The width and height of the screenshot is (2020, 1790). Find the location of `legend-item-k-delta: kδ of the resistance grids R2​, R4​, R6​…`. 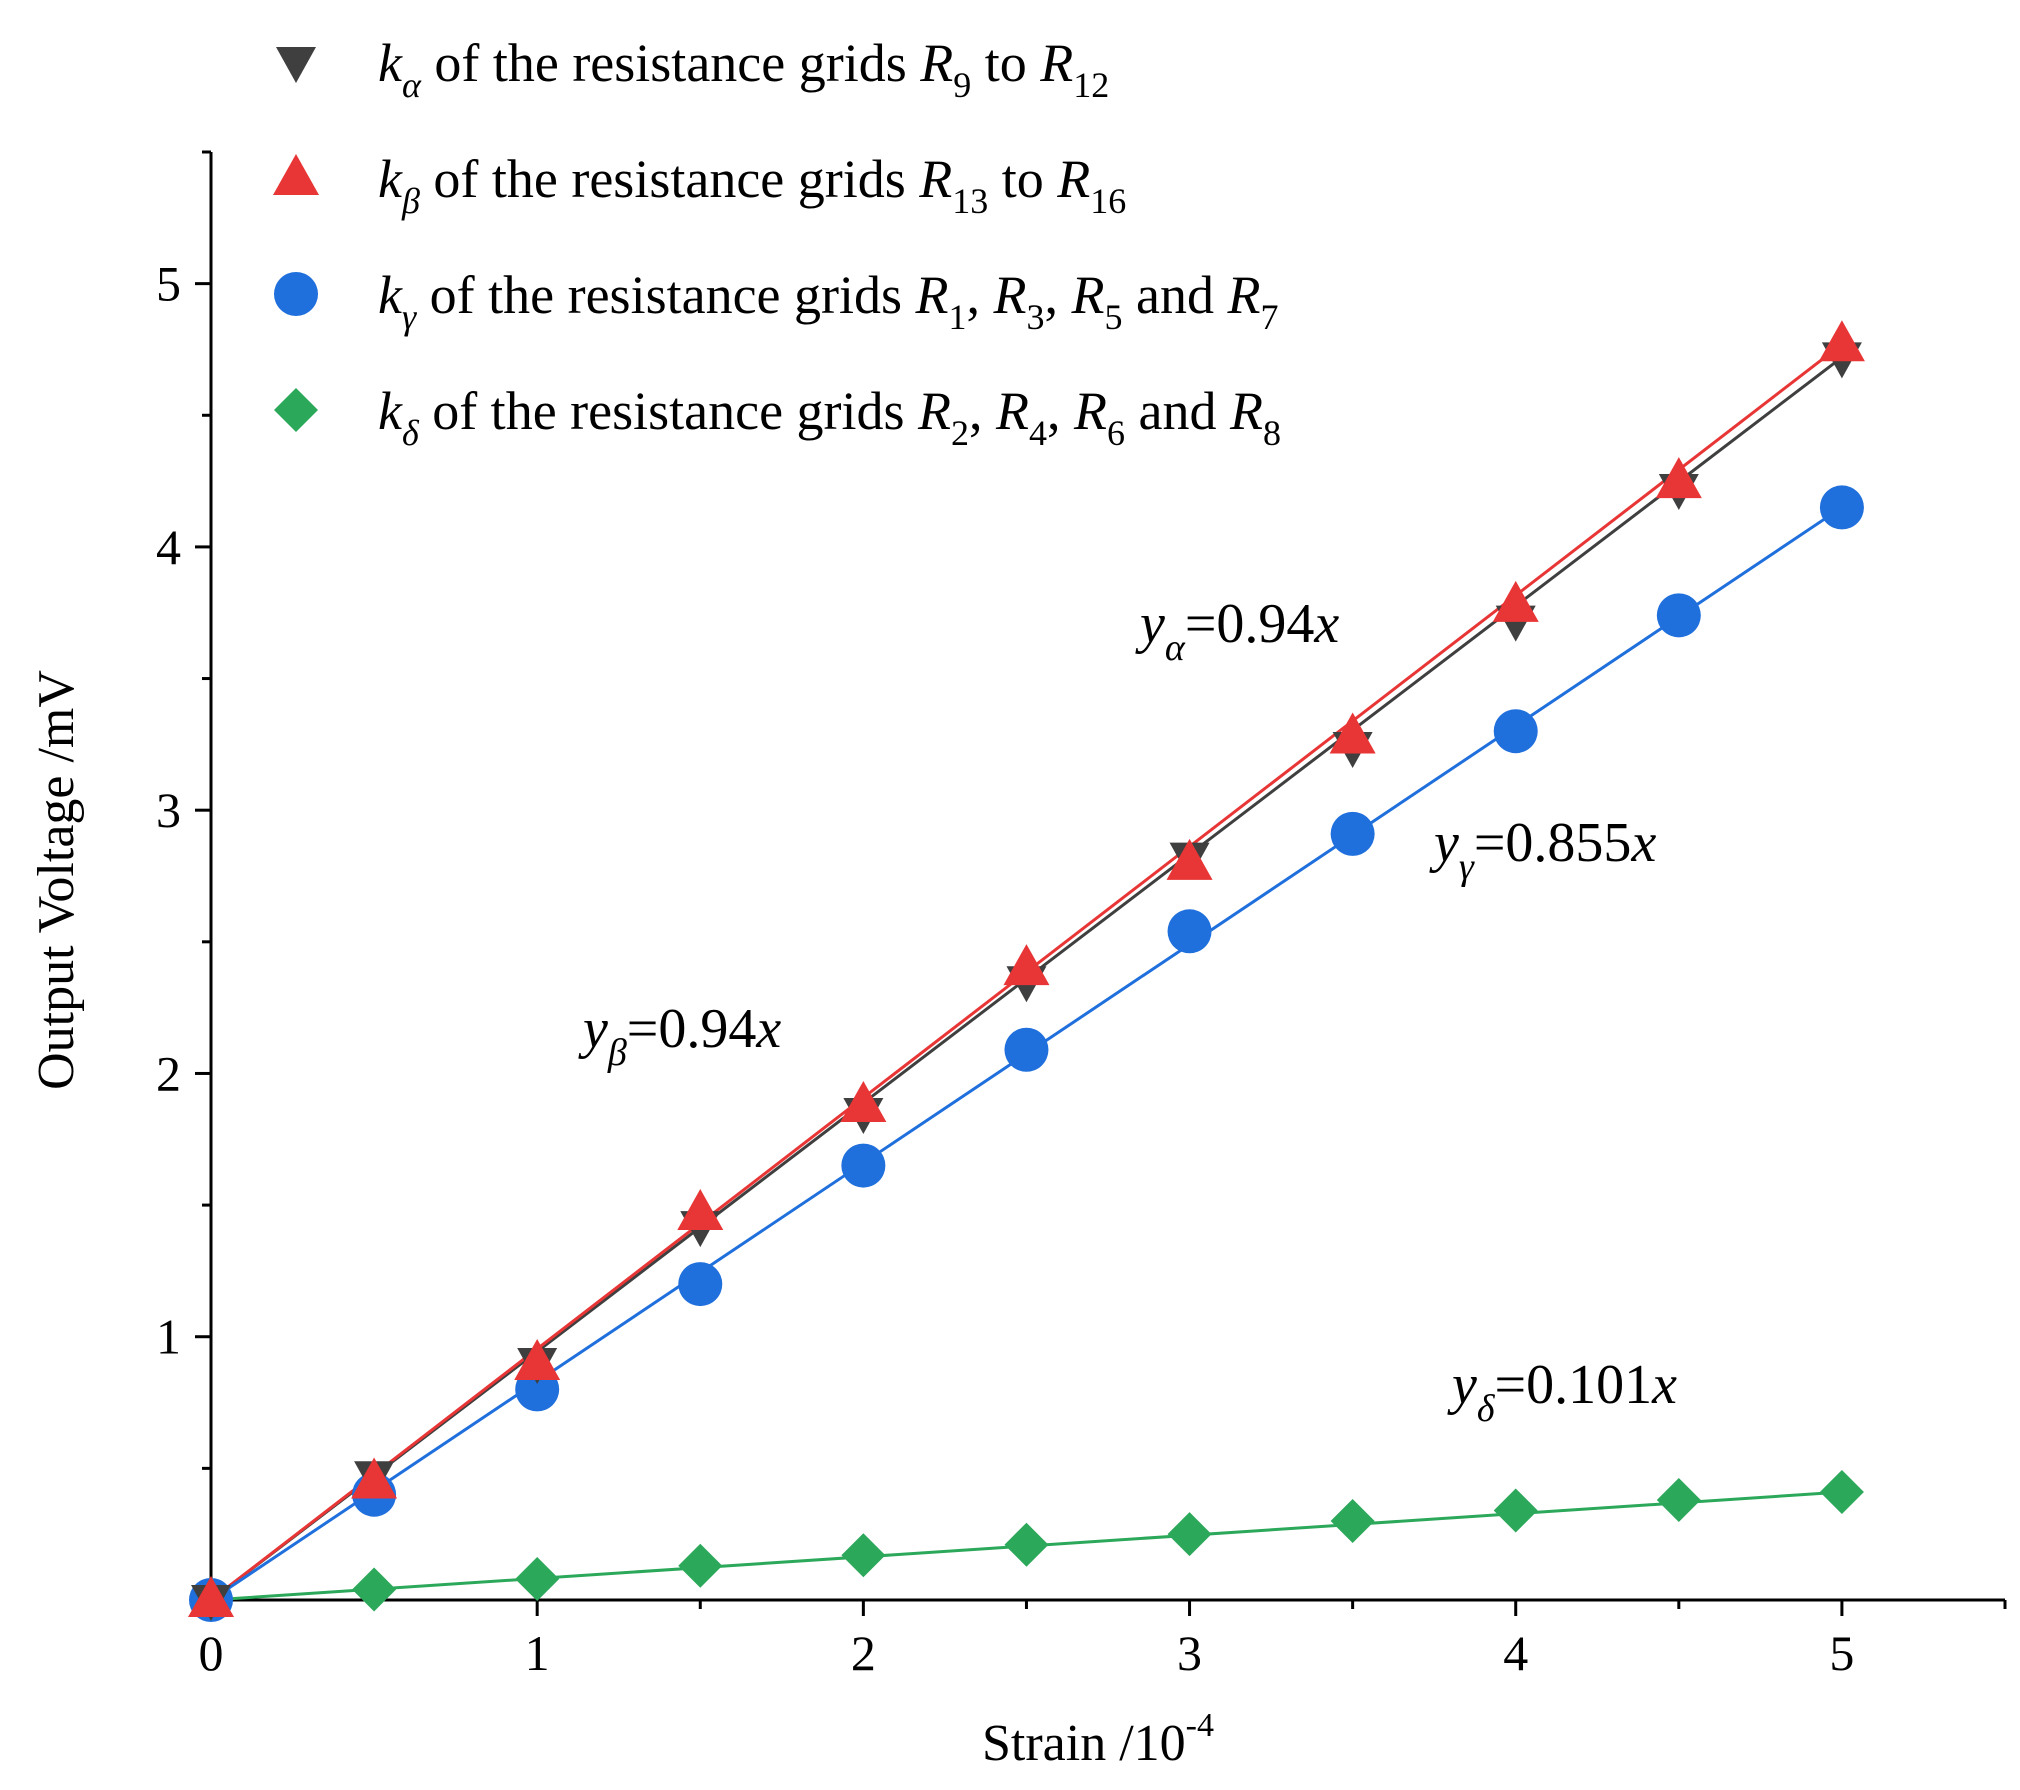

legend-item-k-delta: kδ of the resistance grids R2​, R4​, R6​… is located at coordinates (777, 417).